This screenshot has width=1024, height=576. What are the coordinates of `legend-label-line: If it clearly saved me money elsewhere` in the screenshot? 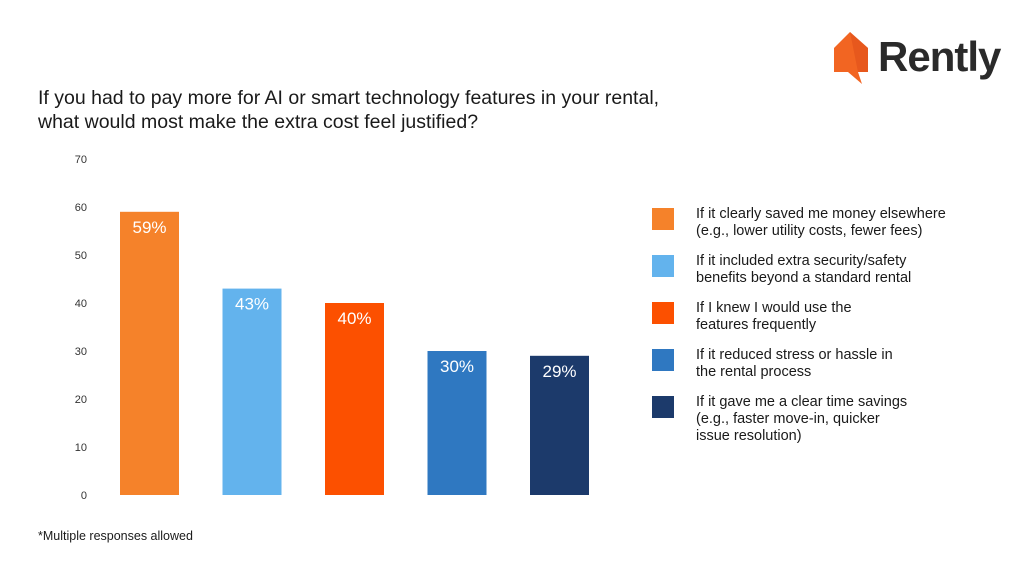 It's located at (821, 214).